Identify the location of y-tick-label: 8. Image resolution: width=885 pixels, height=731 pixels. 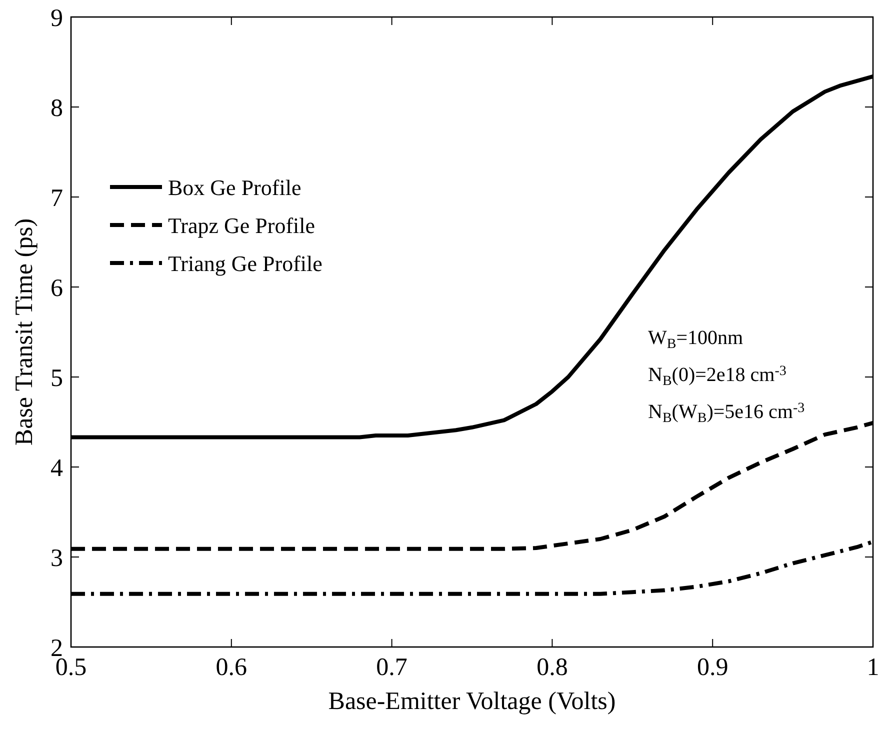
(56, 108).